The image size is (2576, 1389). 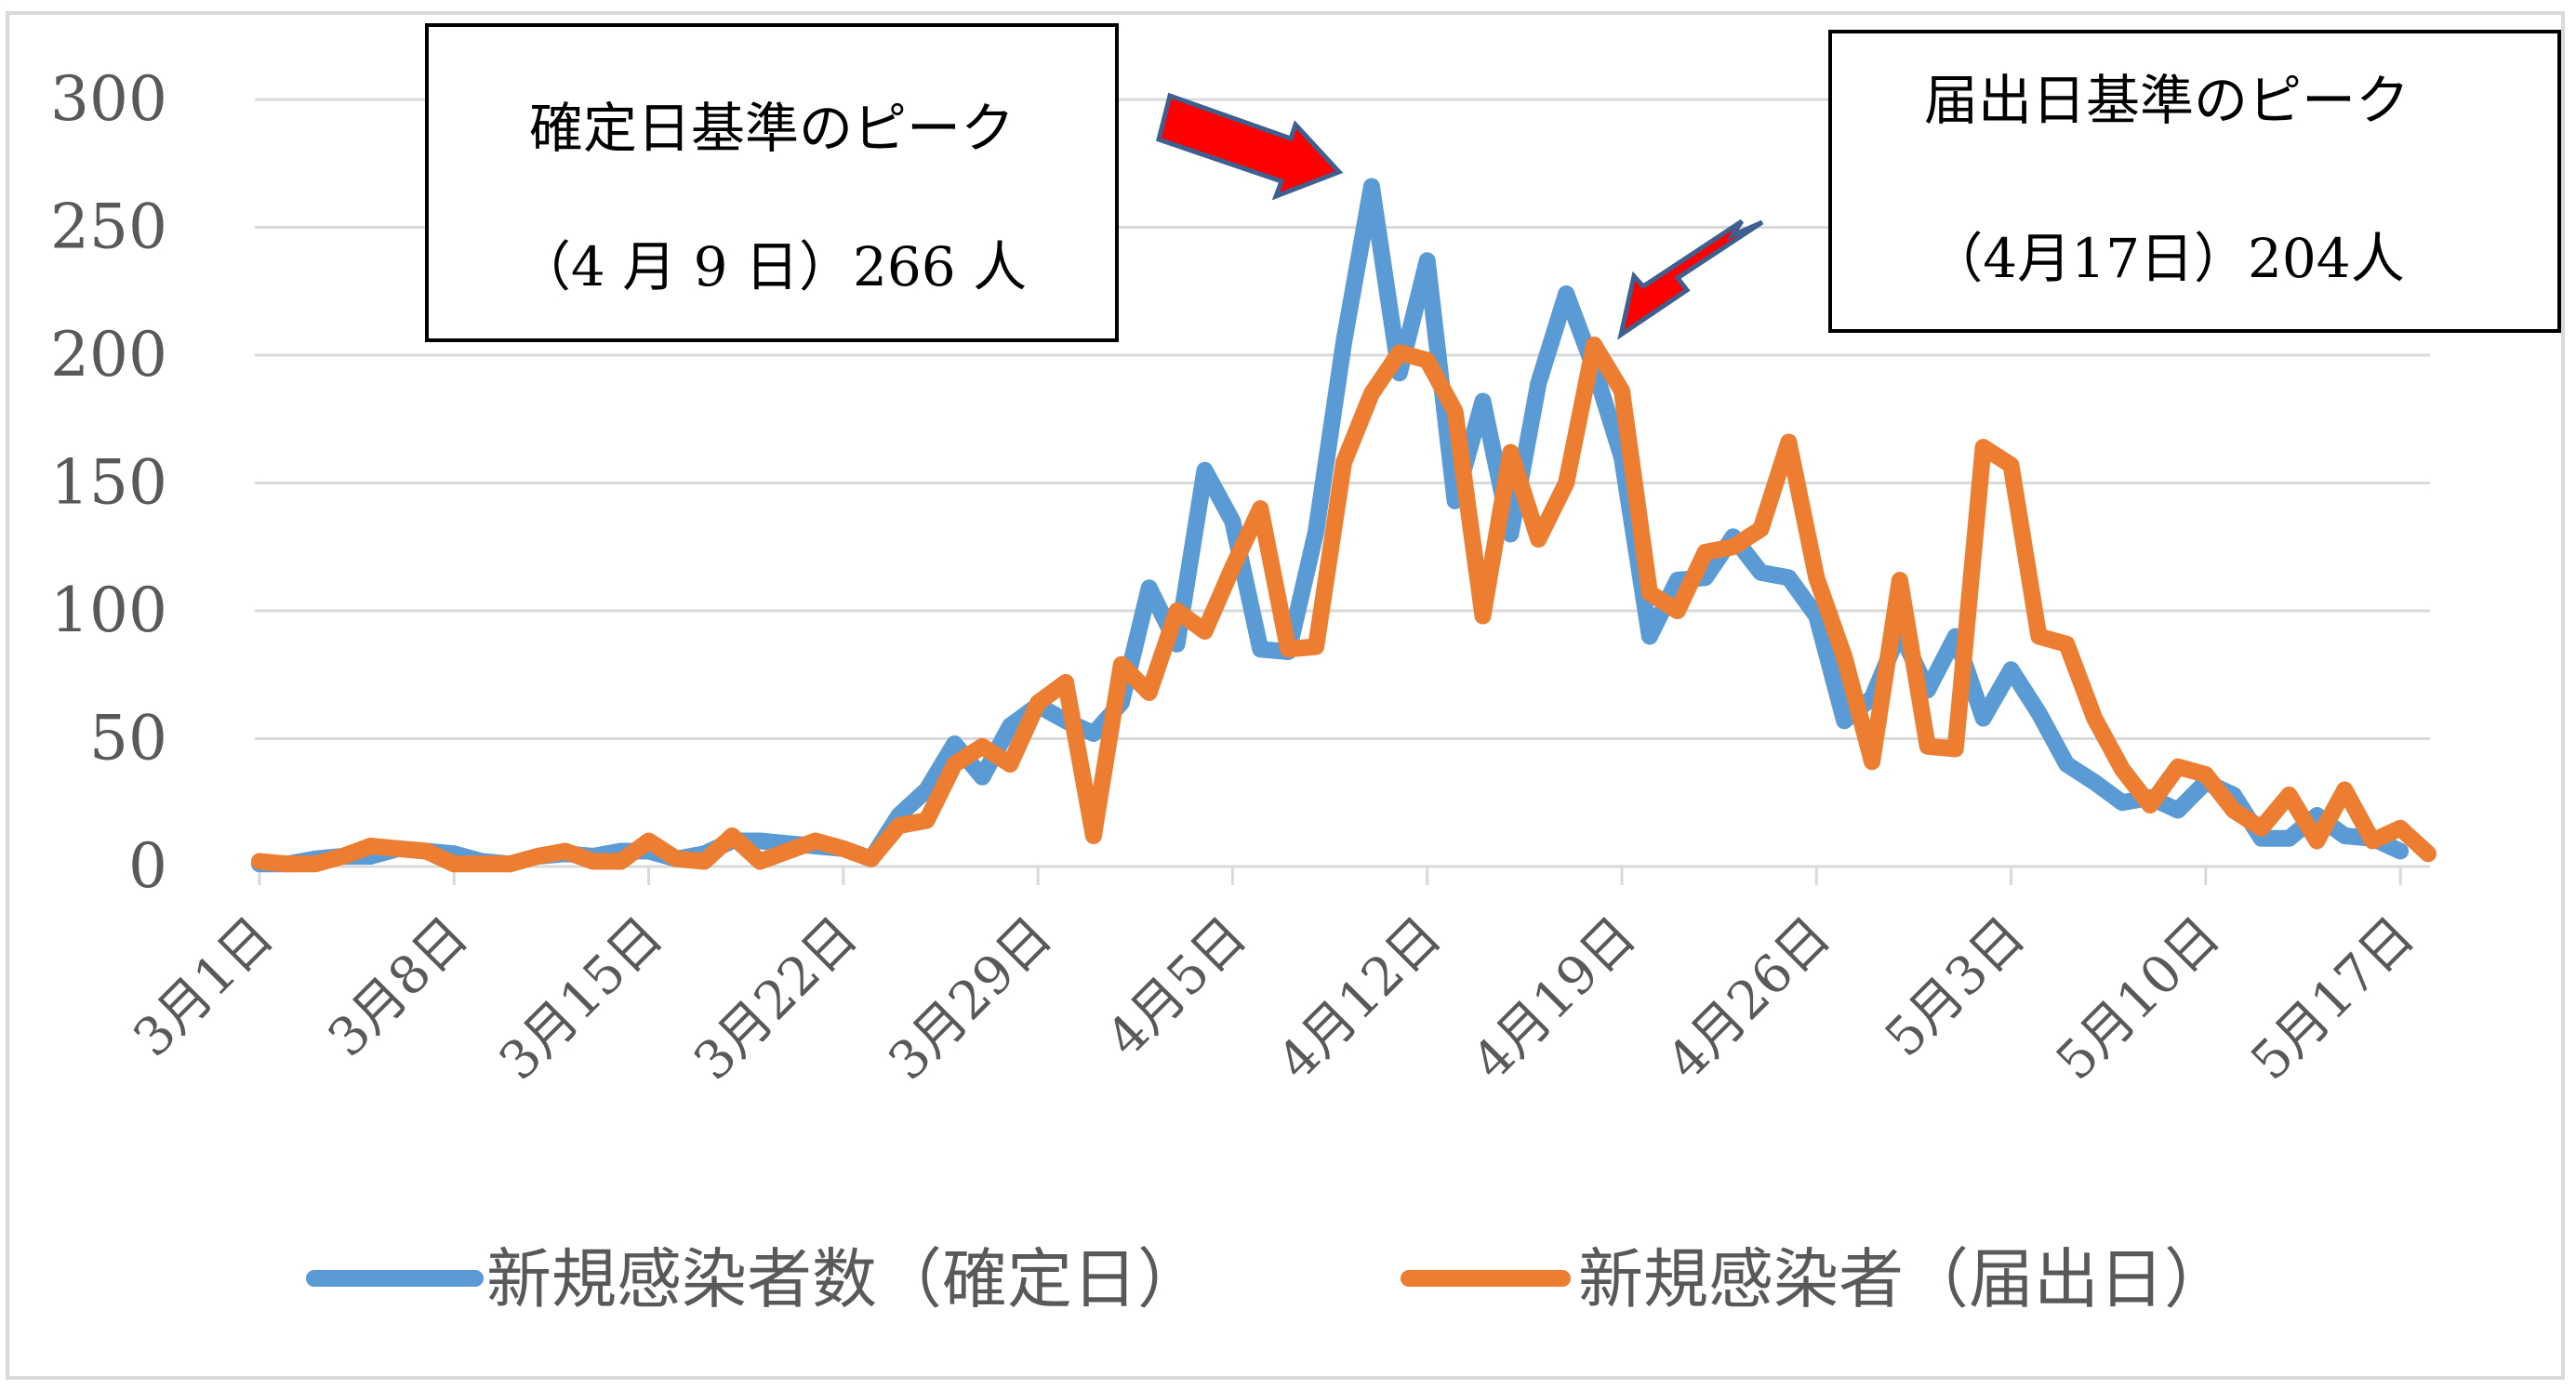 I want to click on x-tick-label: 3月15日, so click(x=581, y=999).